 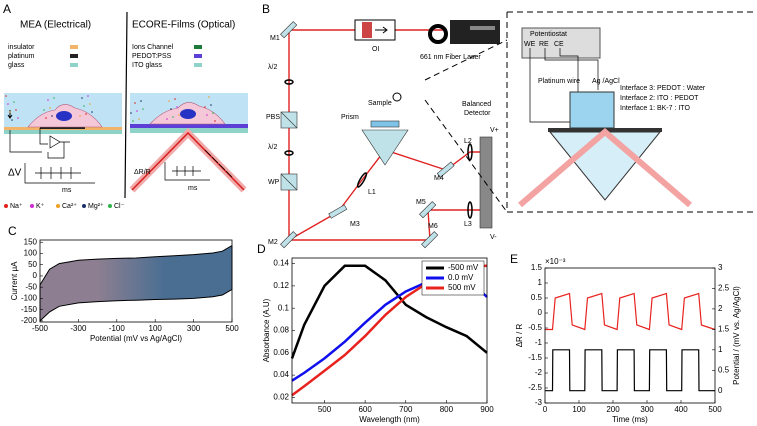 What do you see at coordinates (29, 298) in the screenshot?
I see `y-tick-label: -100` at bounding box center [29, 298].